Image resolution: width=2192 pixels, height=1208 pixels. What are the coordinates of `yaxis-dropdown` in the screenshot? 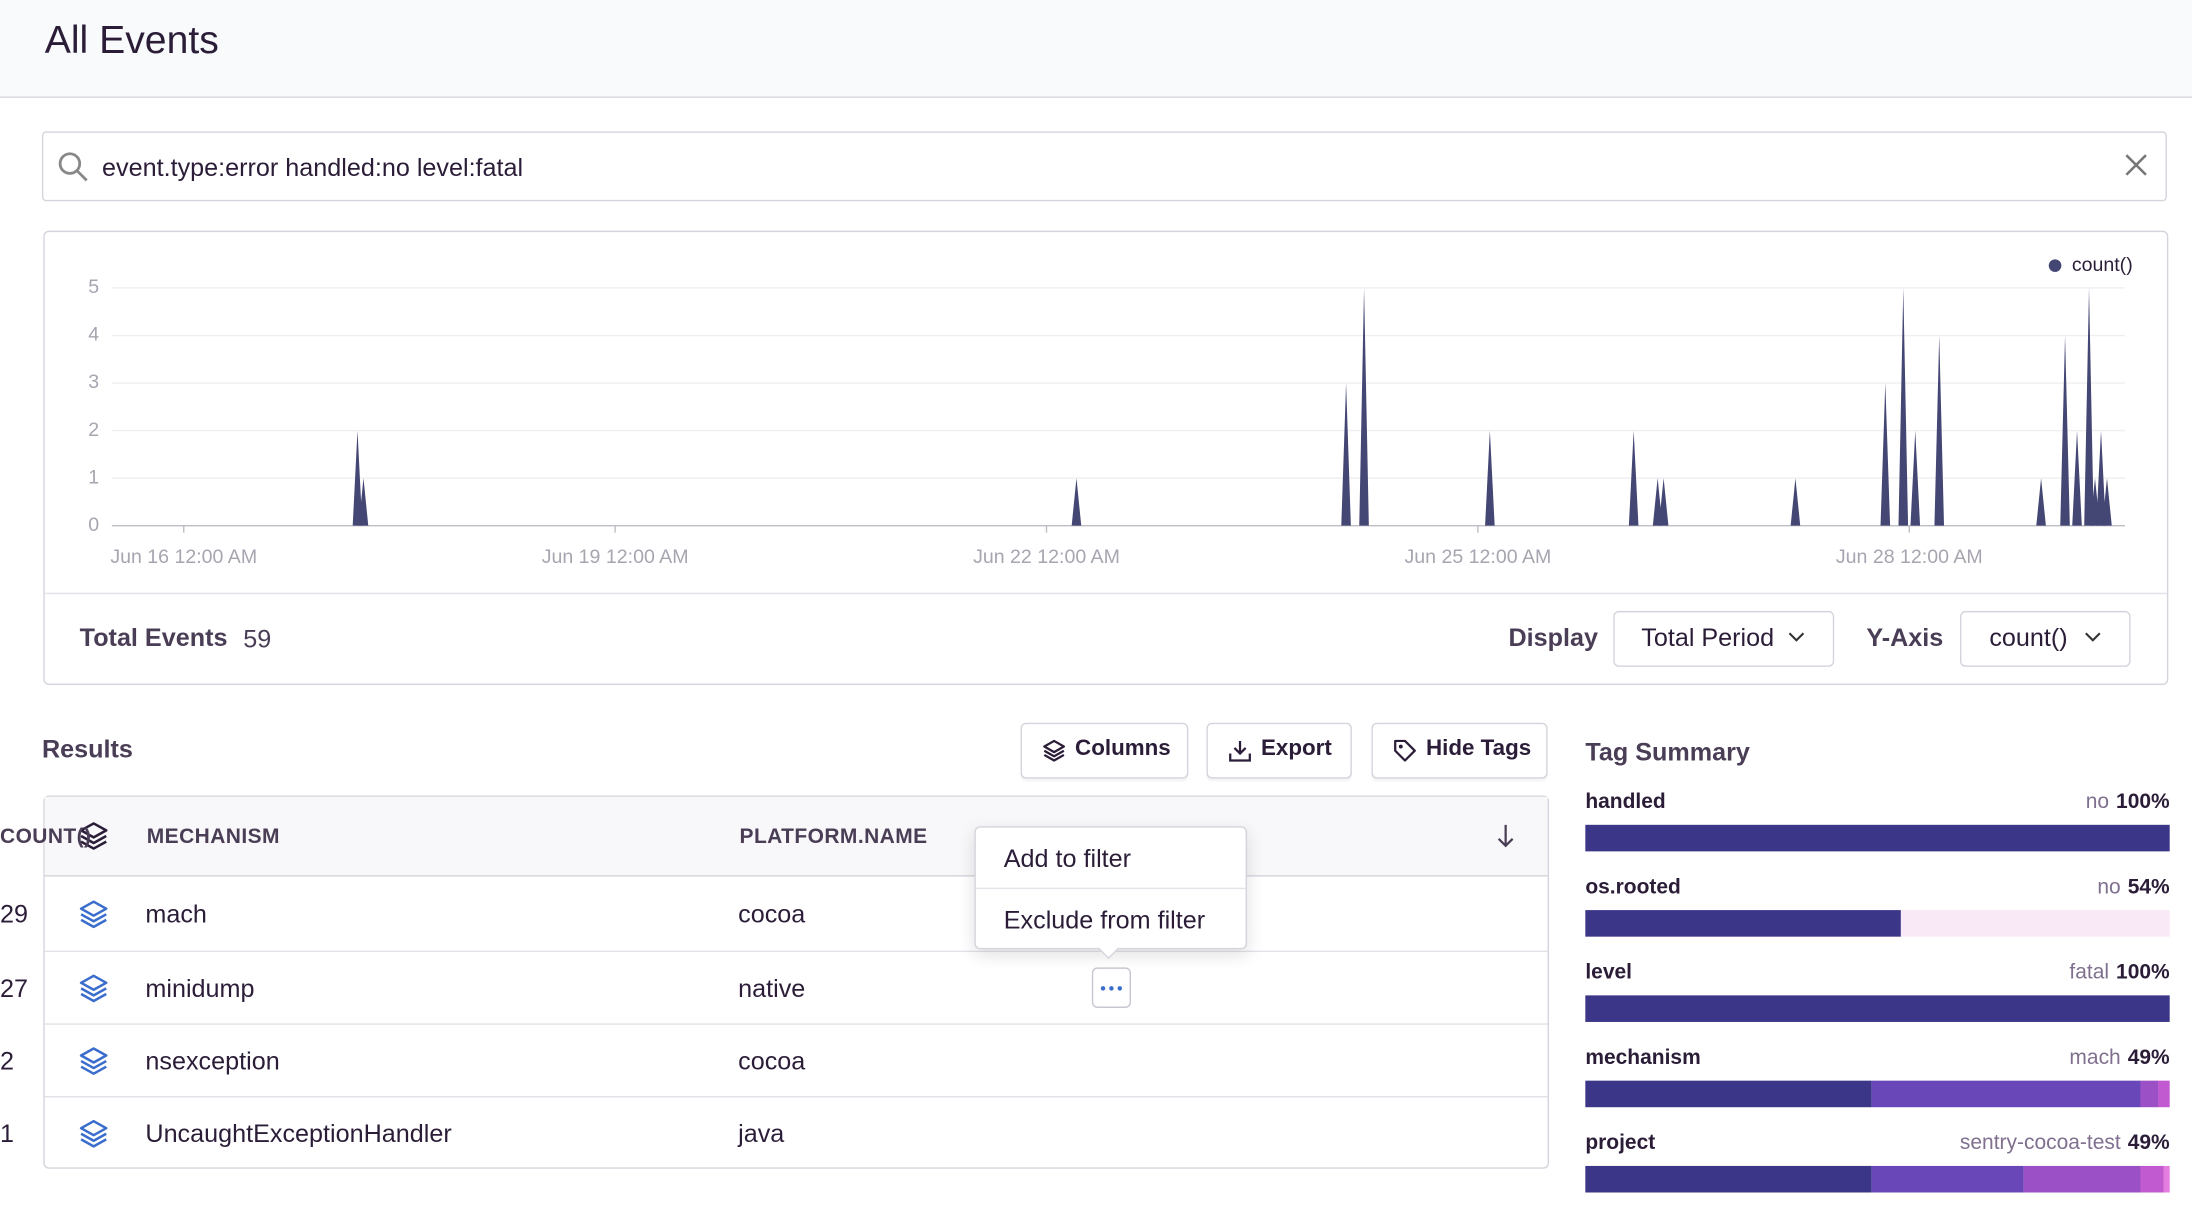 It's located at (2045, 638).